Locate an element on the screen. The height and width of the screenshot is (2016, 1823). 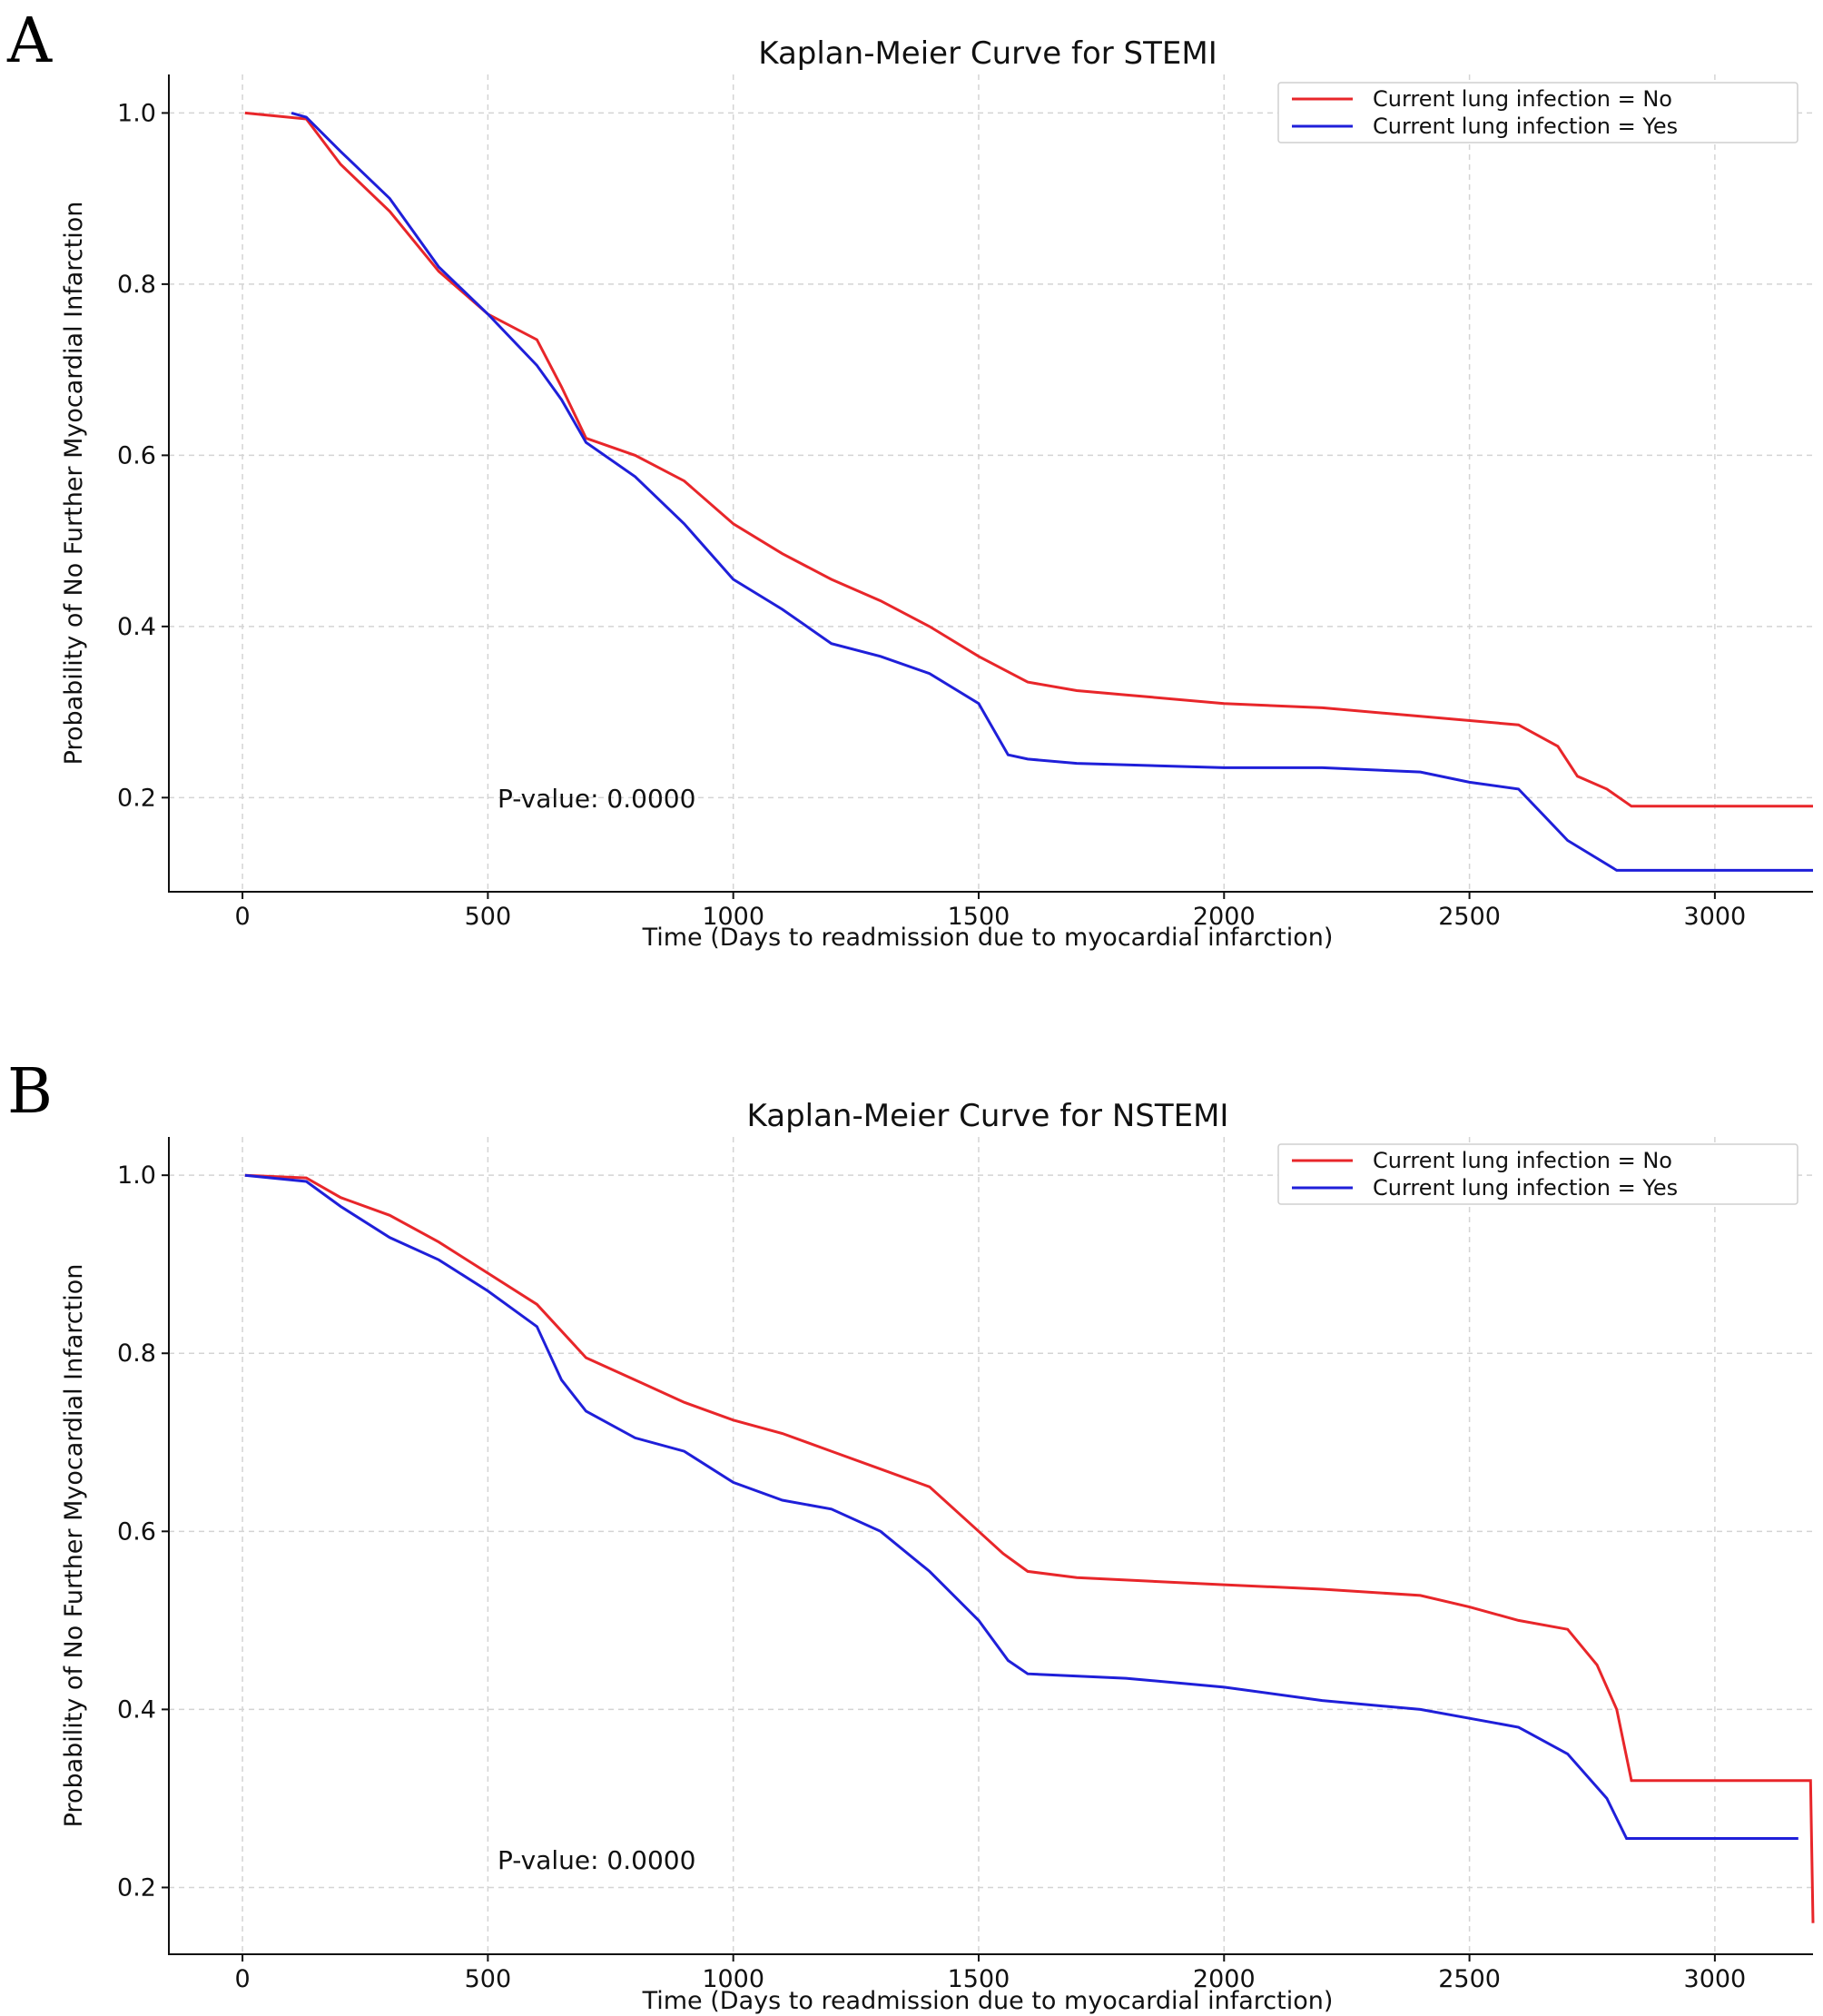
chart-title: Kaplan-Meier Curve for NSTEMI is located at coordinates (988, 1116).